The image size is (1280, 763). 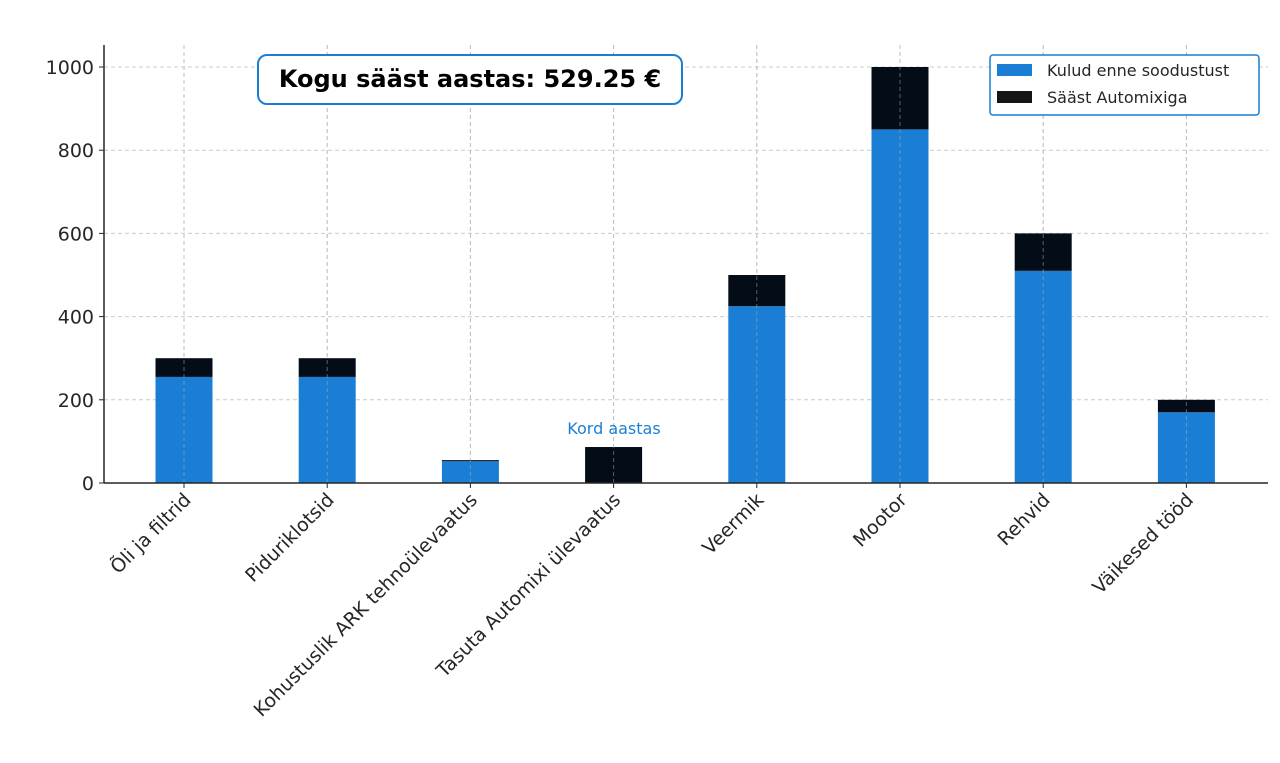 I want to click on x-category-label: Kohustuslik ARK tehnoülevaatus, so click(x=366, y=605).